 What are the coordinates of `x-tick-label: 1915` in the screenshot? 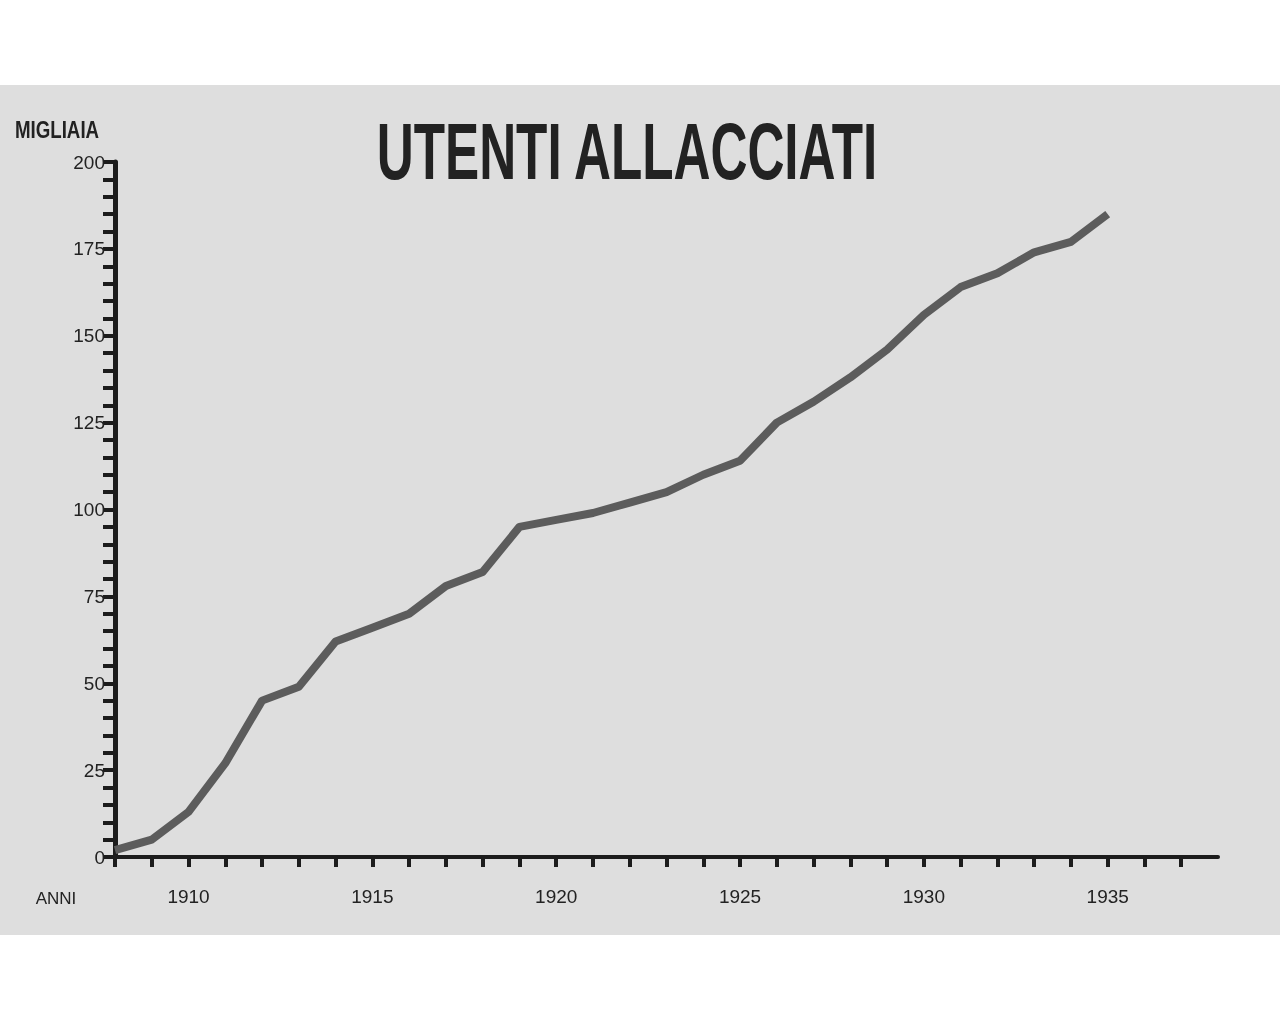 It's located at (372, 896).